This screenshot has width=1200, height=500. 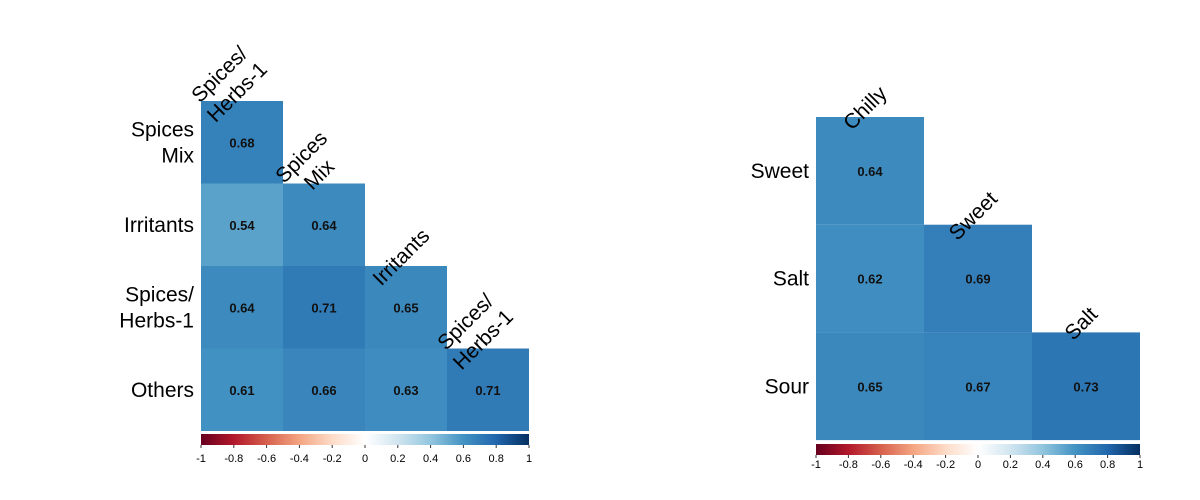 What do you see at coordinates (780, 171) in the screenshot?
I see `row-label: Sweet` at bounding box center [780, 171].